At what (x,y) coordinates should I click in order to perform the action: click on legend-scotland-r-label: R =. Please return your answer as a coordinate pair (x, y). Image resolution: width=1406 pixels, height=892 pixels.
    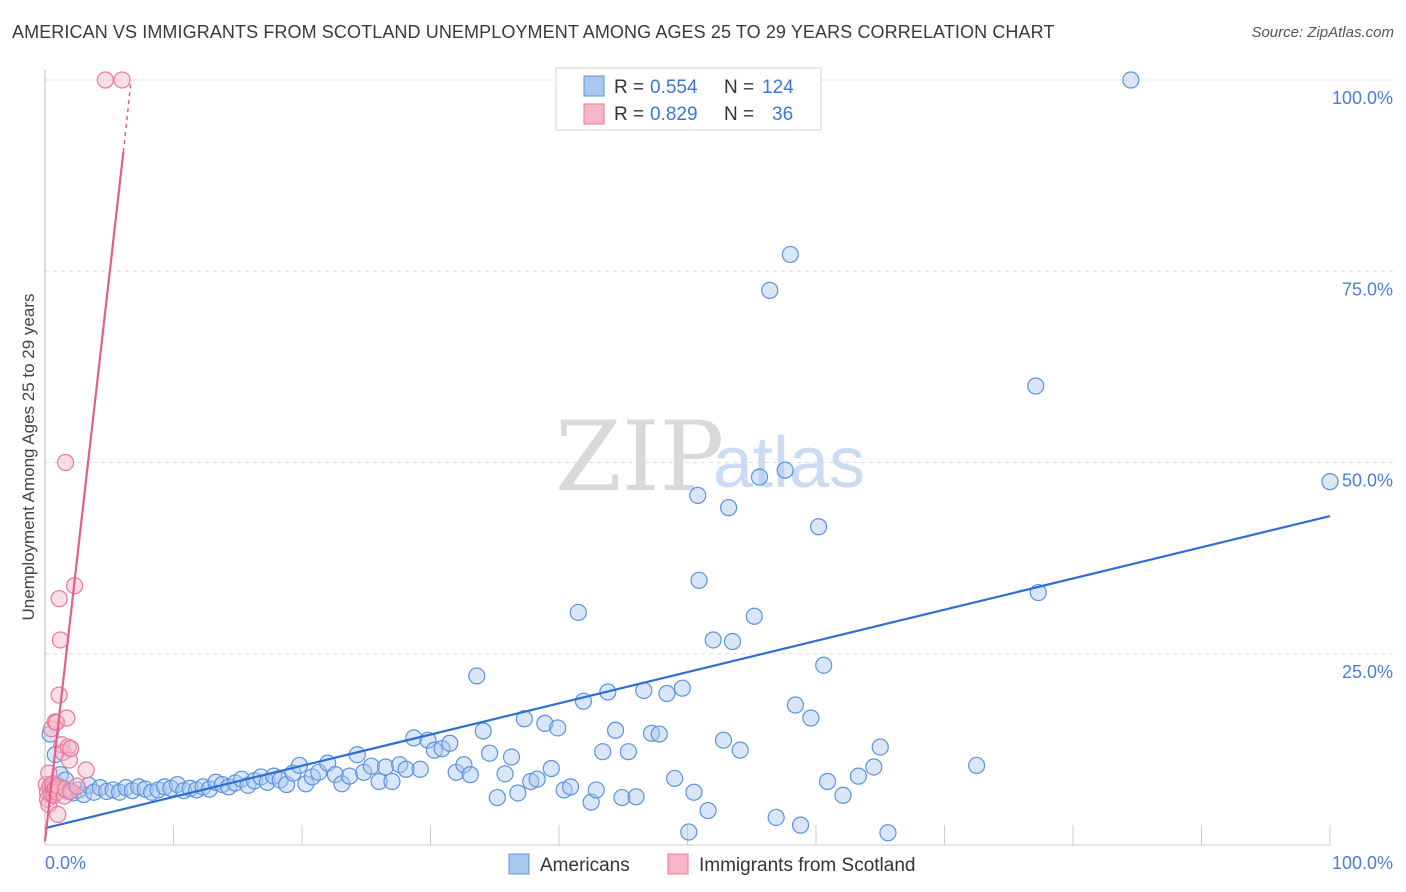
    Looking at the image, I should click on (629, 114).